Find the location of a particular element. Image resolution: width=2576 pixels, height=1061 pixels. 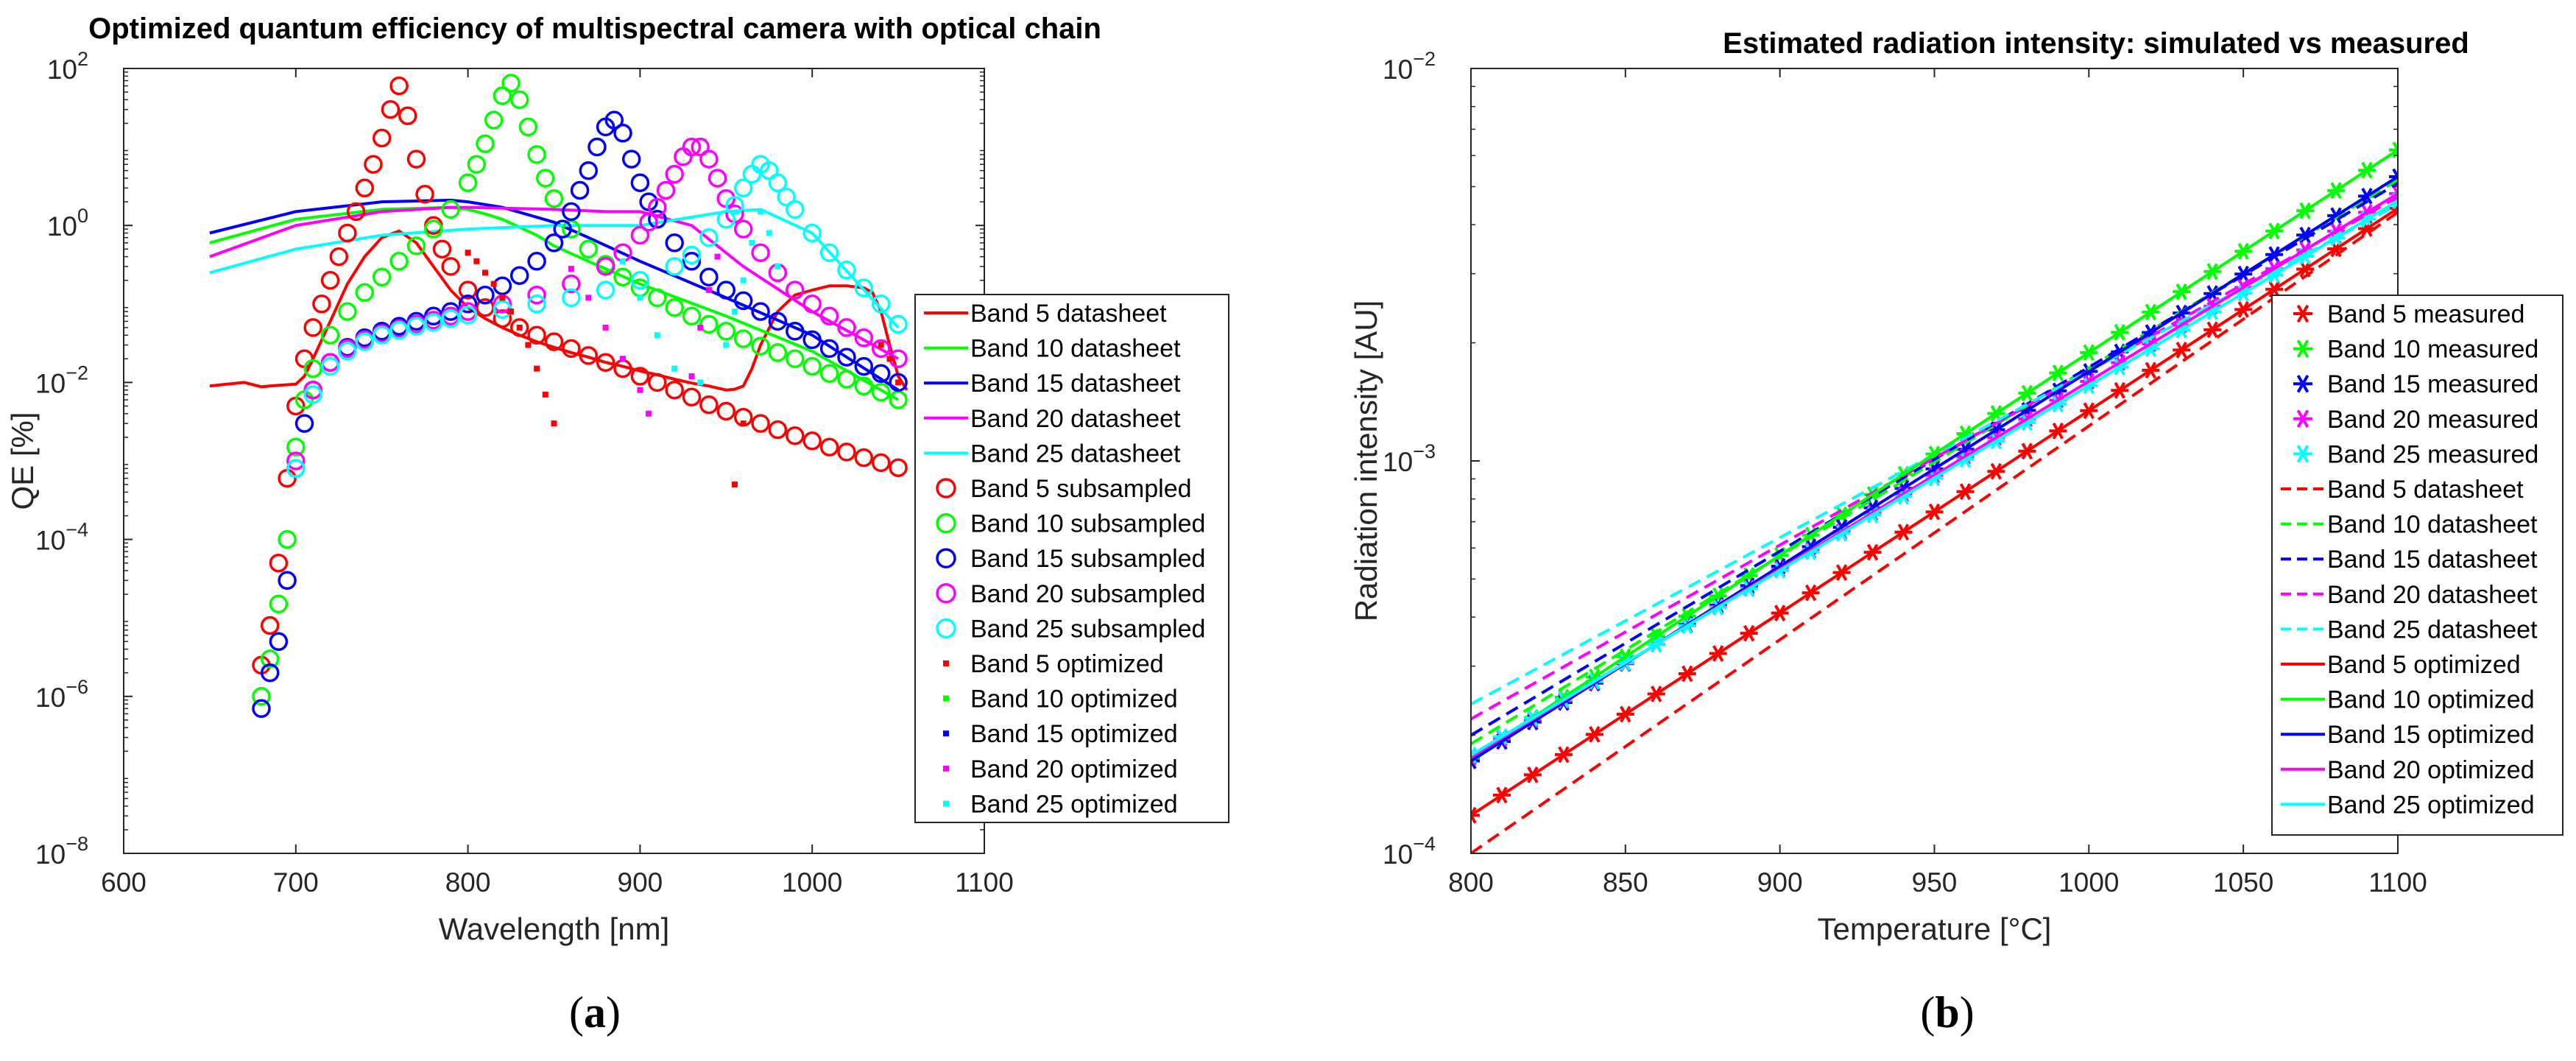

series-line is located at coordinates (558, 310).